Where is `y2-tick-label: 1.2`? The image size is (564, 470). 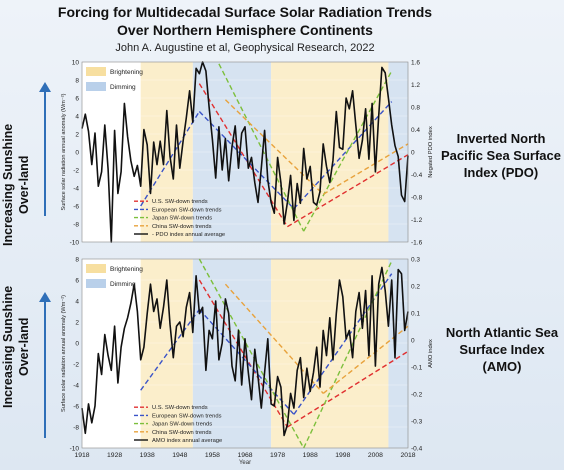
y2-tick-label: 1.2 is located at coordinates (415, 85).